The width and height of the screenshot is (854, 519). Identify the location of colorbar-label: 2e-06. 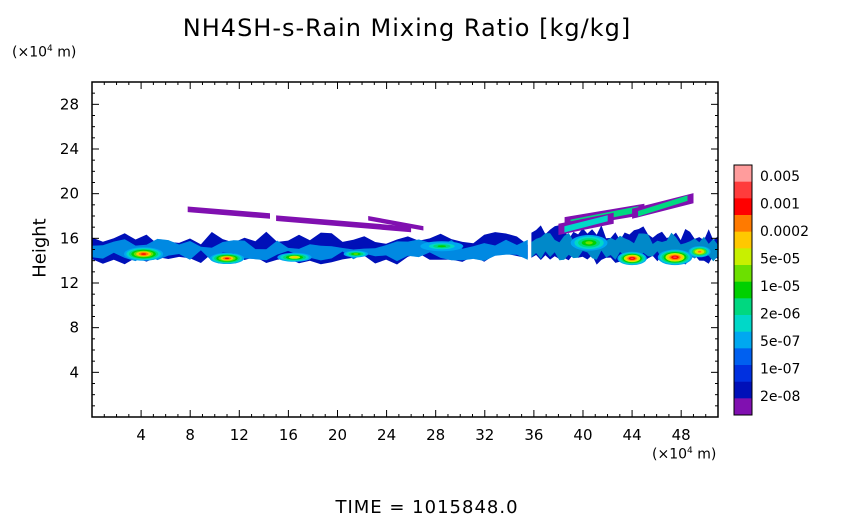
(780, 315).